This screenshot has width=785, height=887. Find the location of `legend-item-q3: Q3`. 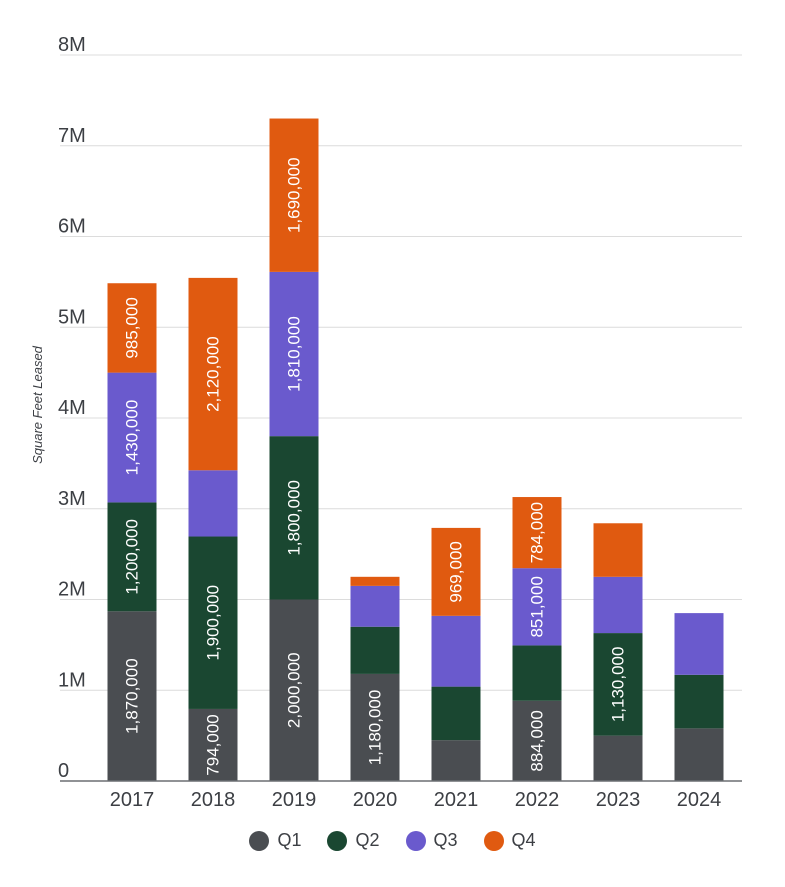

legend-item-q3: Q3 is located at coordinates (431, 840).